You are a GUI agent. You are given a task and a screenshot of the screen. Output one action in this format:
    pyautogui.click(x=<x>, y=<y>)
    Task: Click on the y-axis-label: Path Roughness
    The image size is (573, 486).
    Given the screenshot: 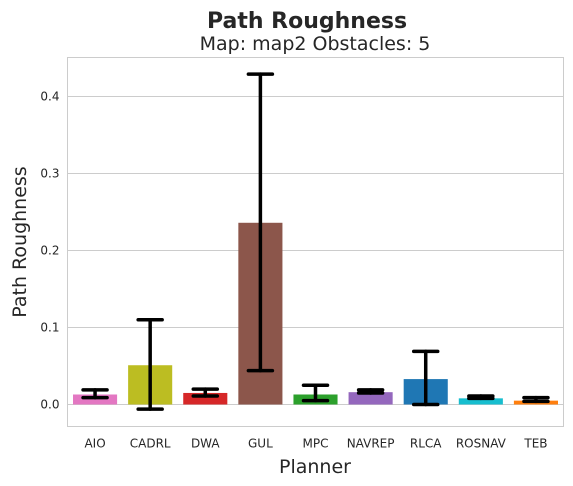 What is the action you would take?
    pyautogui.click(x=20, y=241)
    